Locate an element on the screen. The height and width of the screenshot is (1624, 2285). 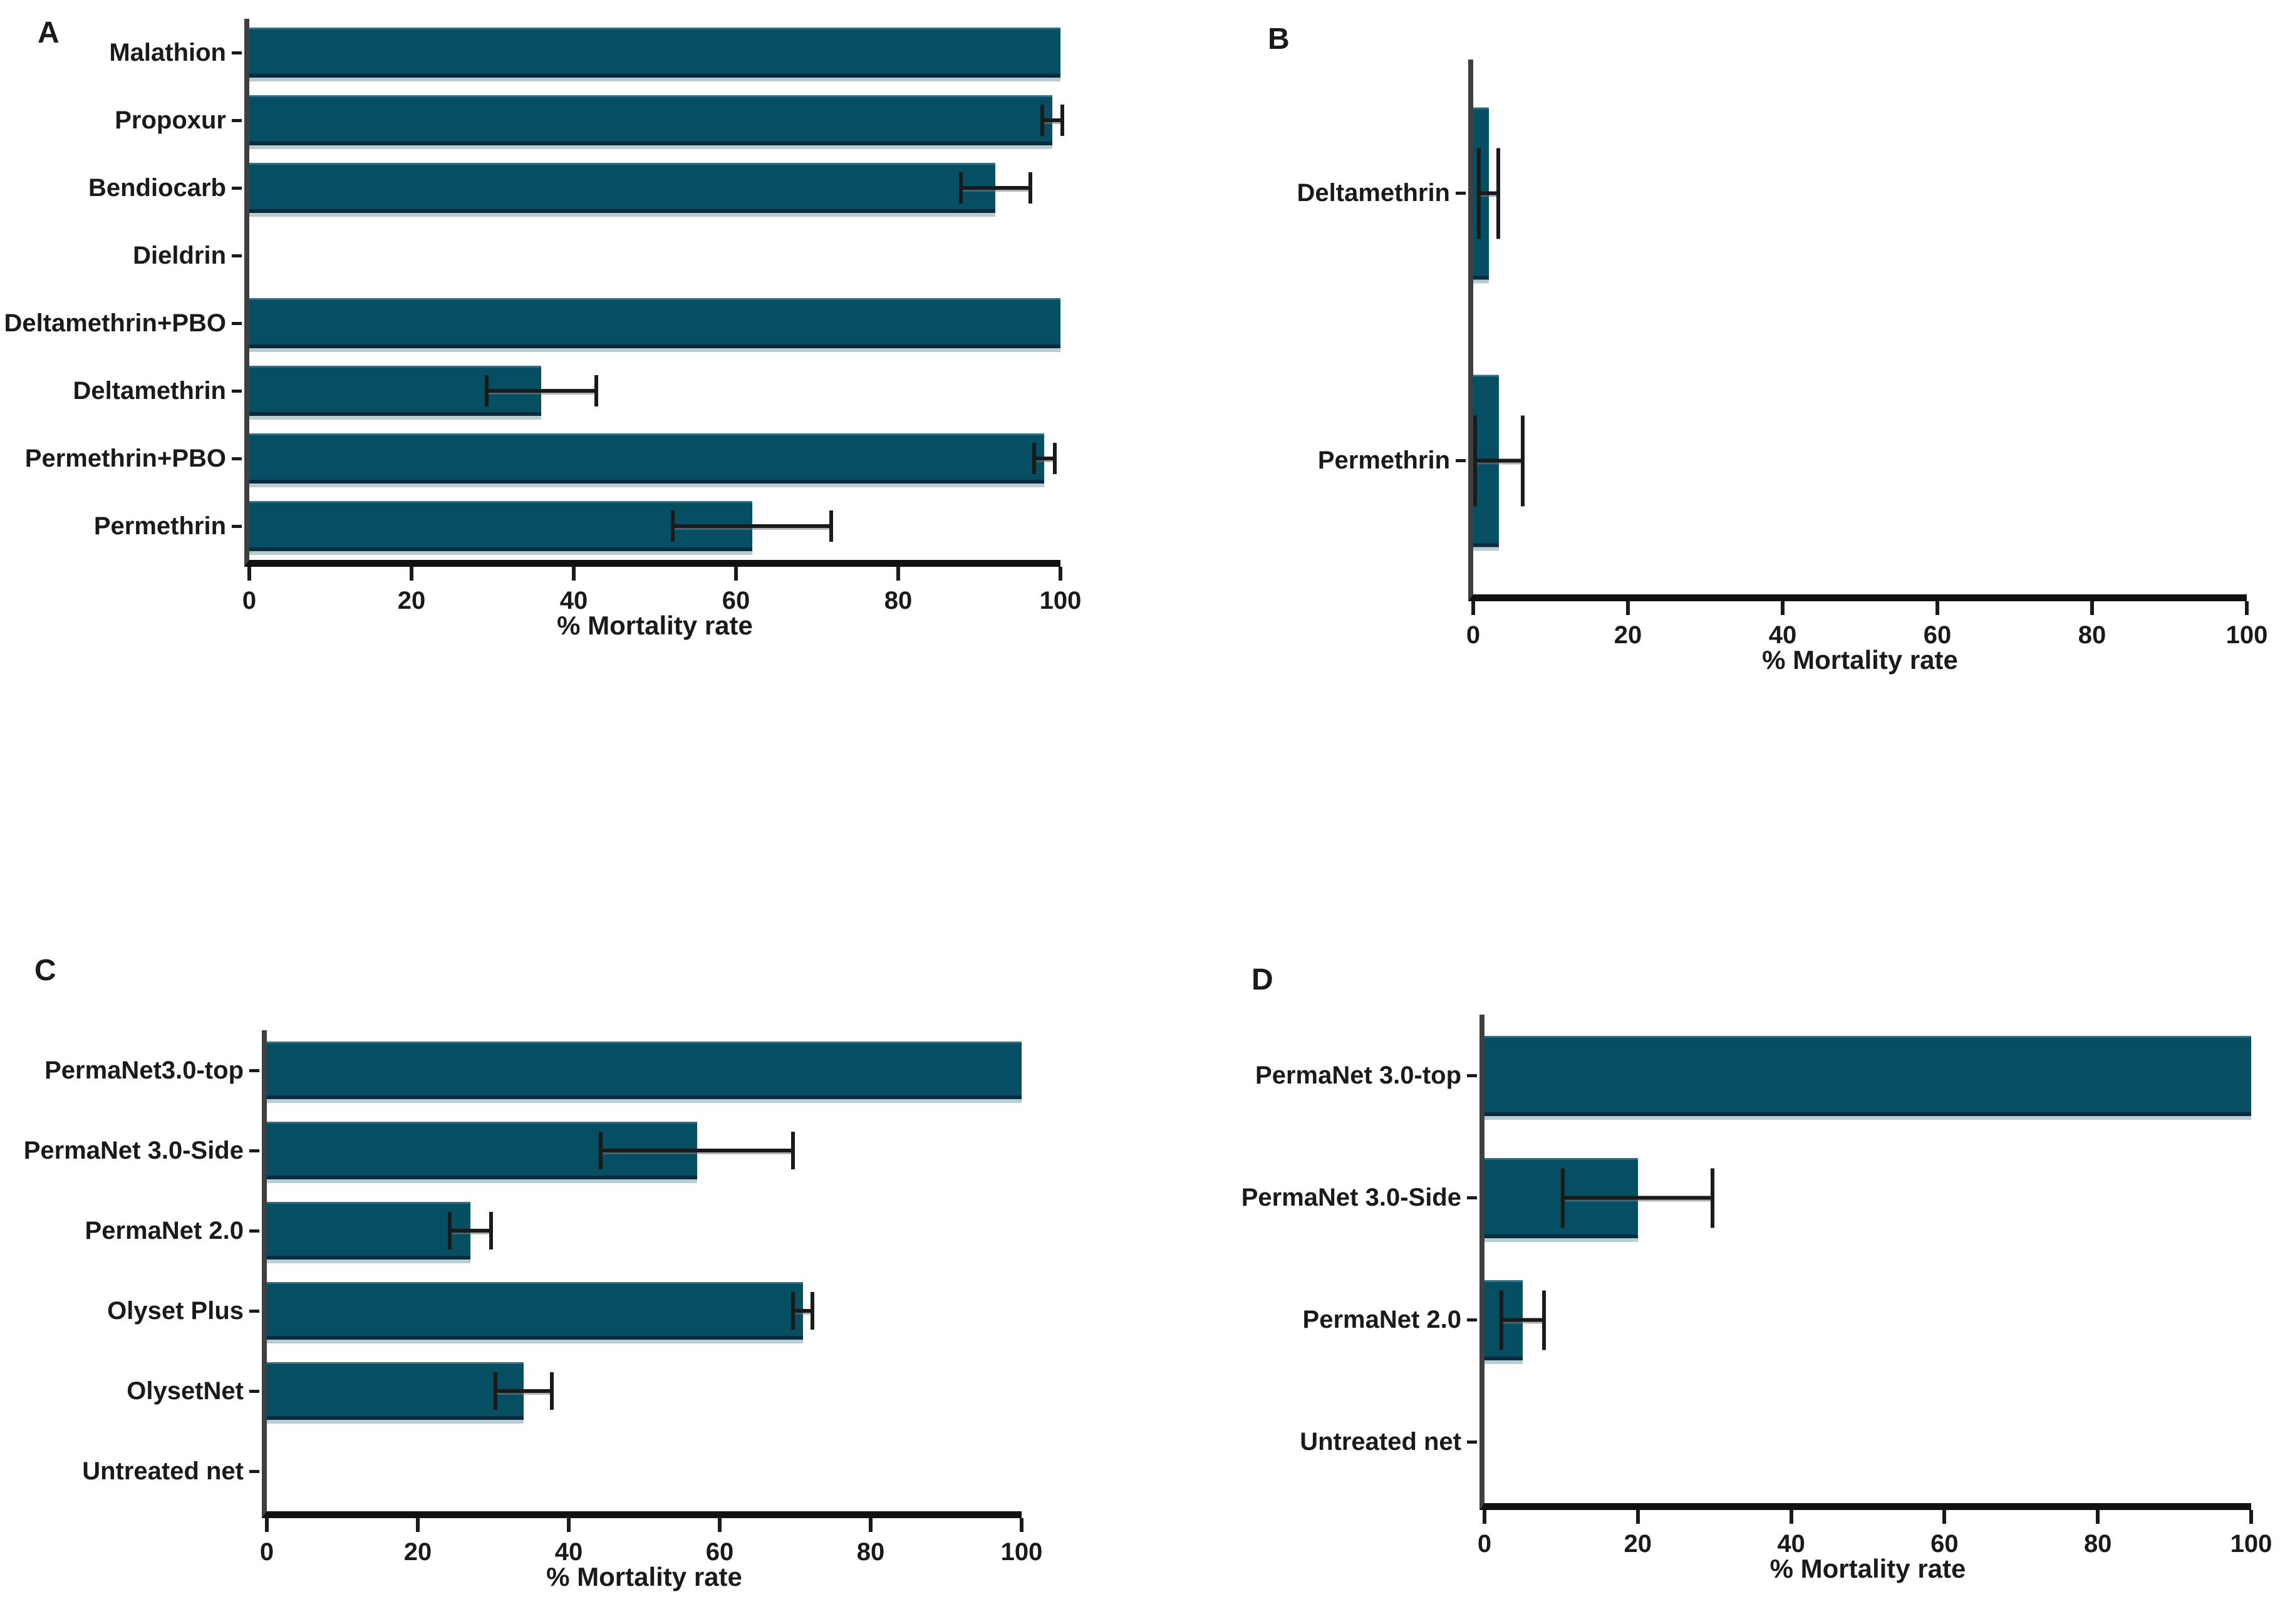
panel-a-x-axis-title: % Mortality rate is located at coordinates (655, 625).